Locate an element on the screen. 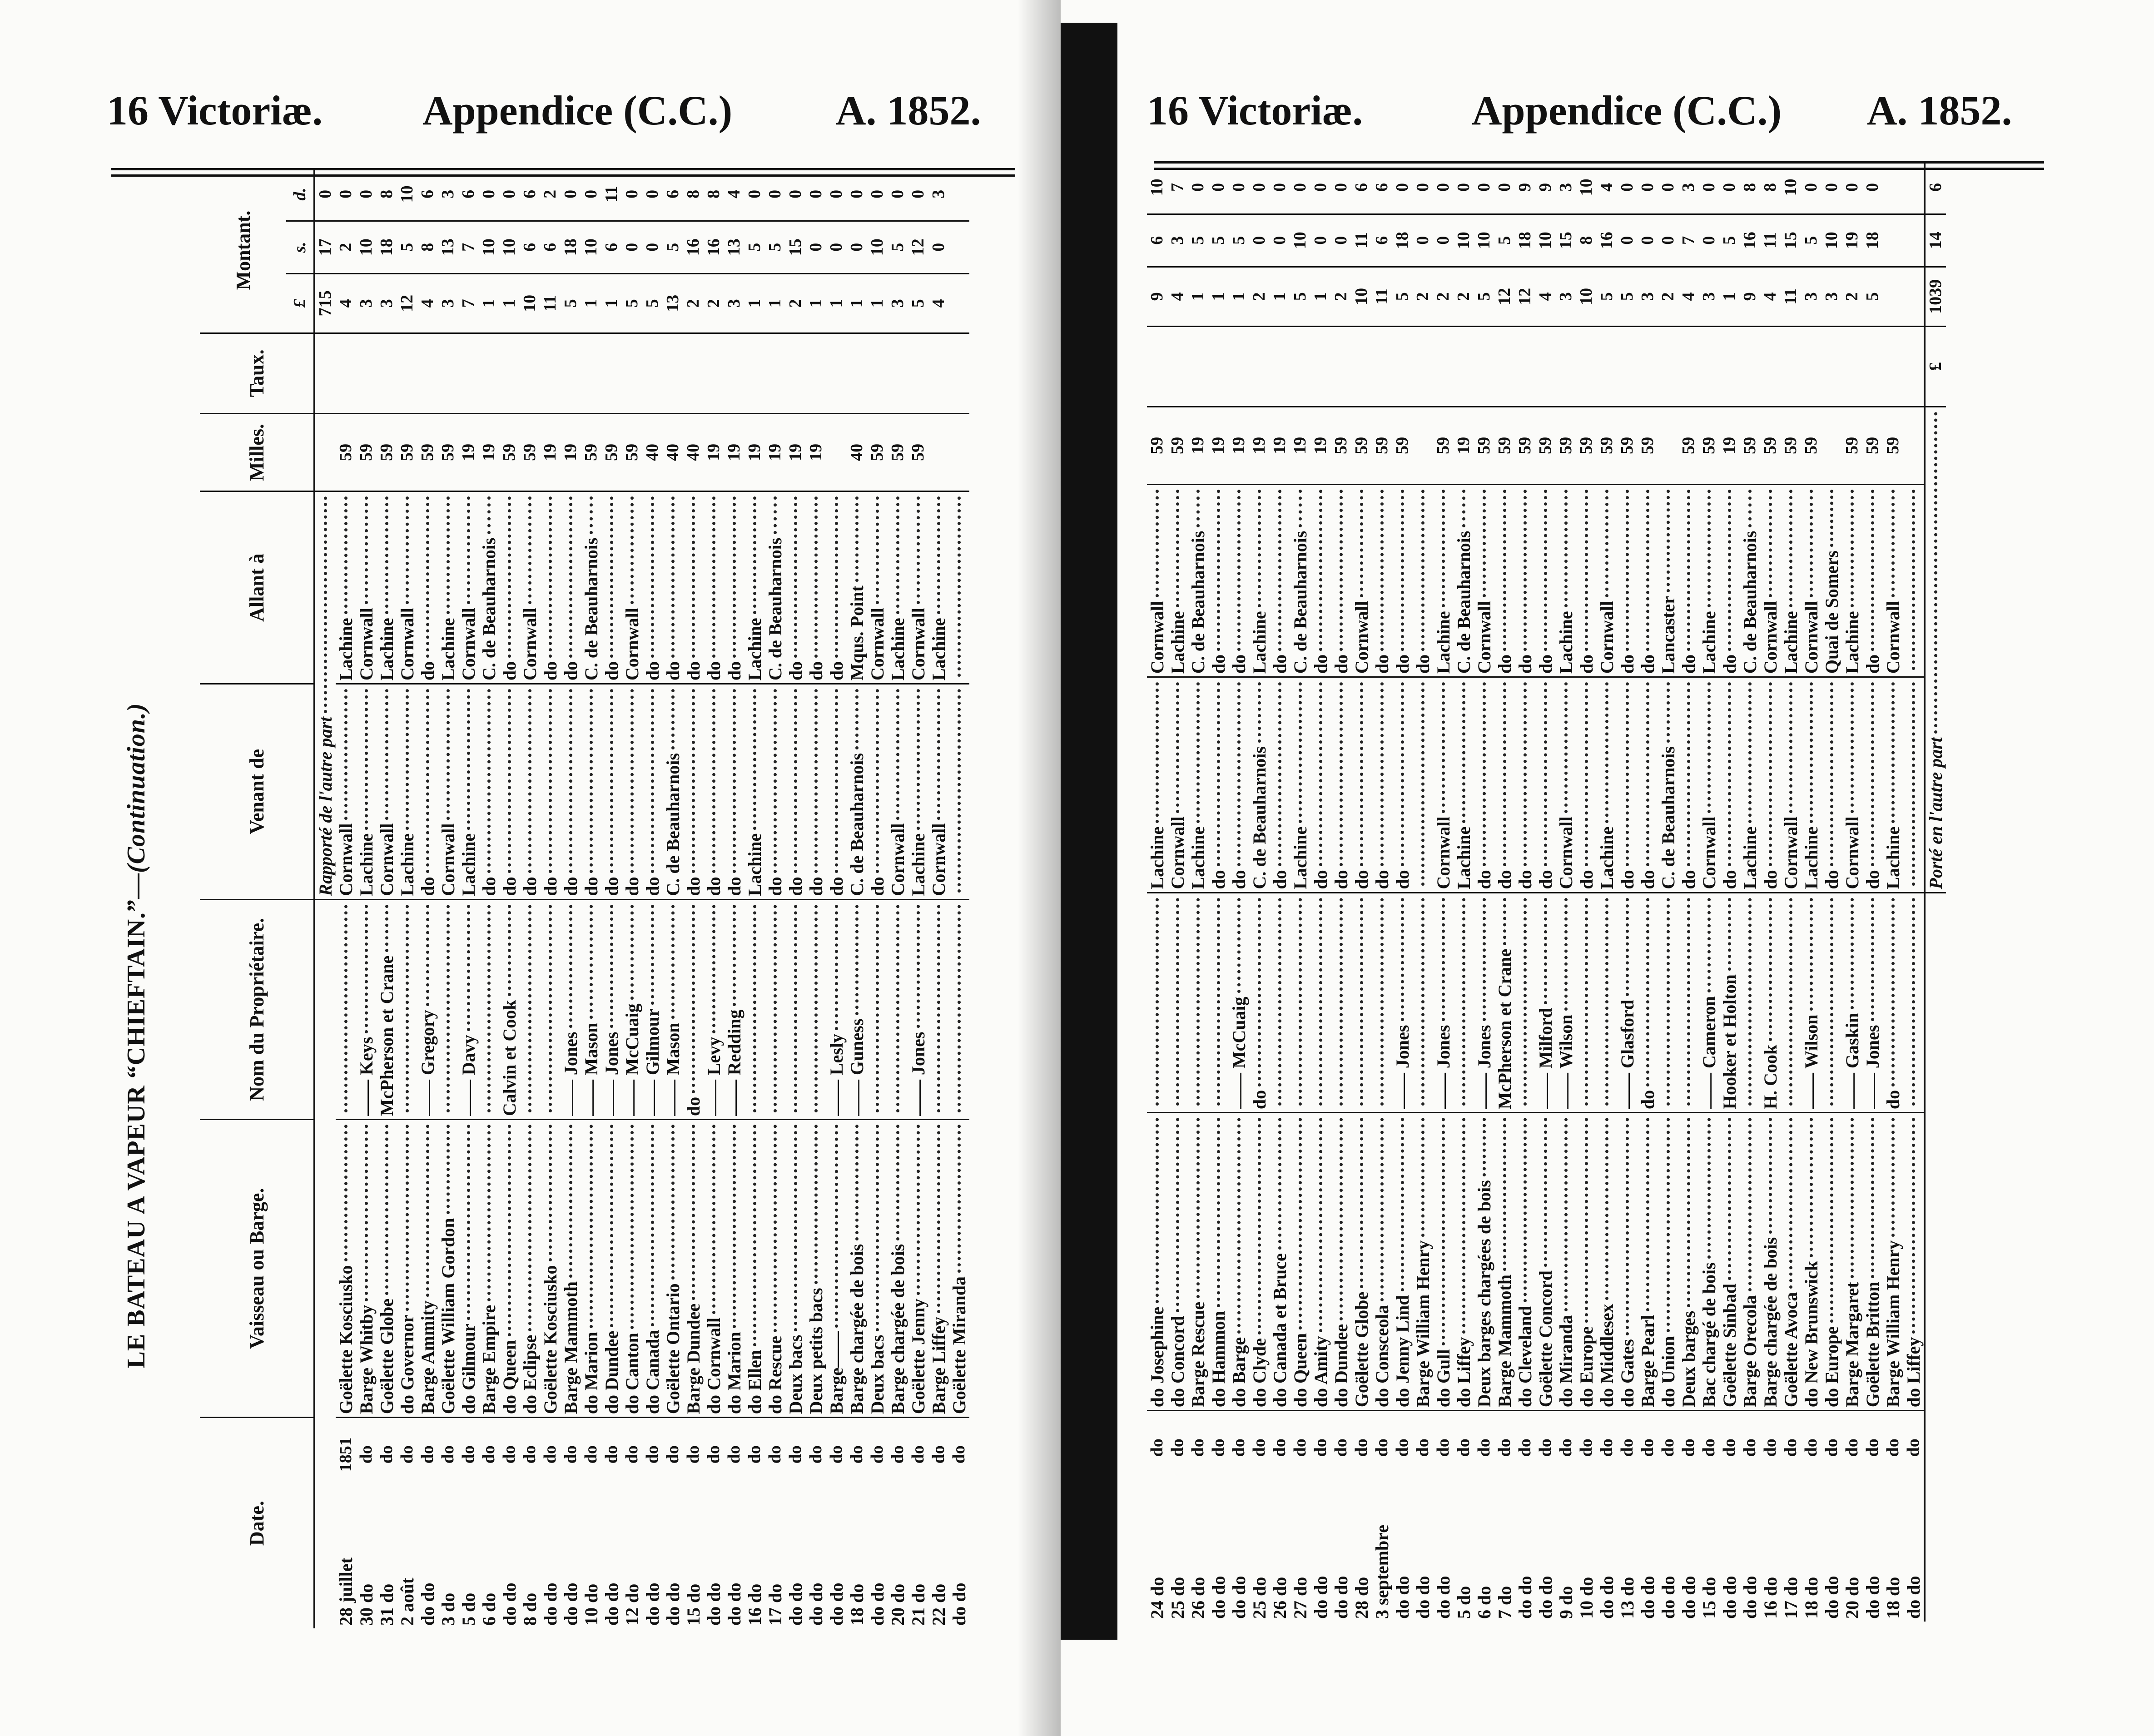  cell-date: 9 do is located at coordinates (1566, 1602).